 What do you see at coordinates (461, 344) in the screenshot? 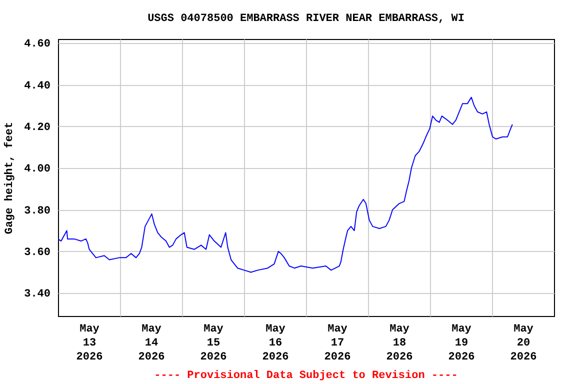
I see `x-tick-label: May 19 2026` at bounding box center [461, 344].